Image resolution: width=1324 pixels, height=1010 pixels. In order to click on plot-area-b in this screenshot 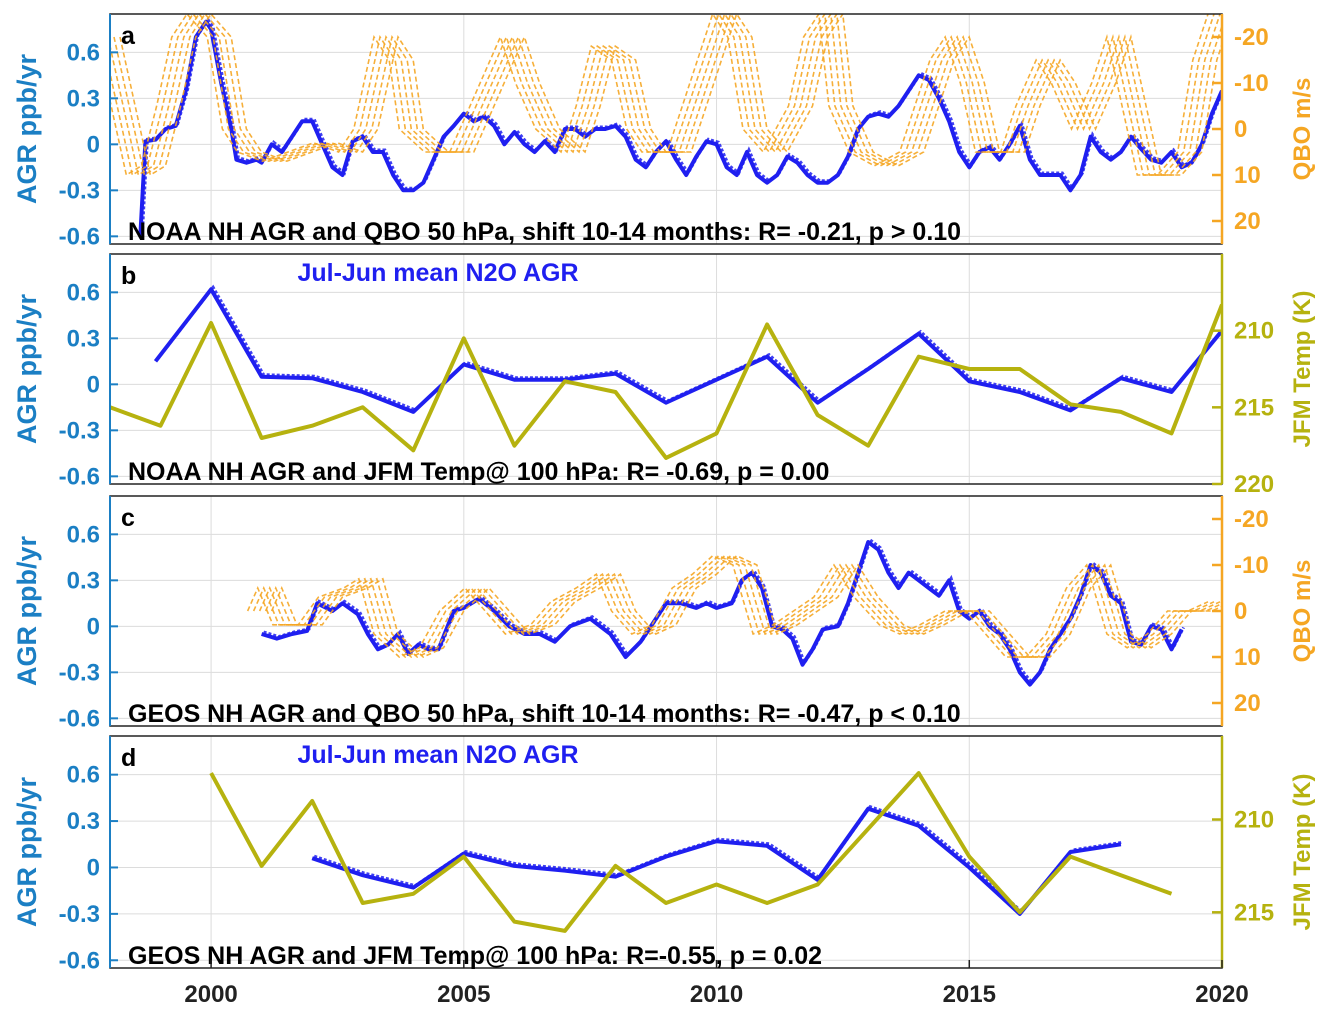, I will do `click(666, 372)`.